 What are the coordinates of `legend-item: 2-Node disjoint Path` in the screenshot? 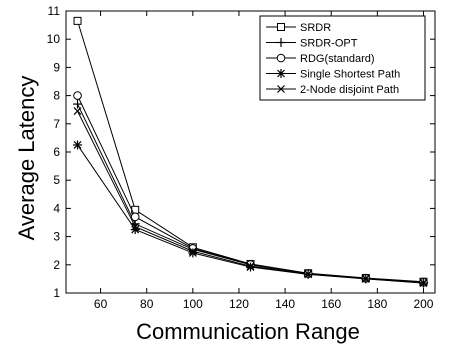 It's located at (332, 90).